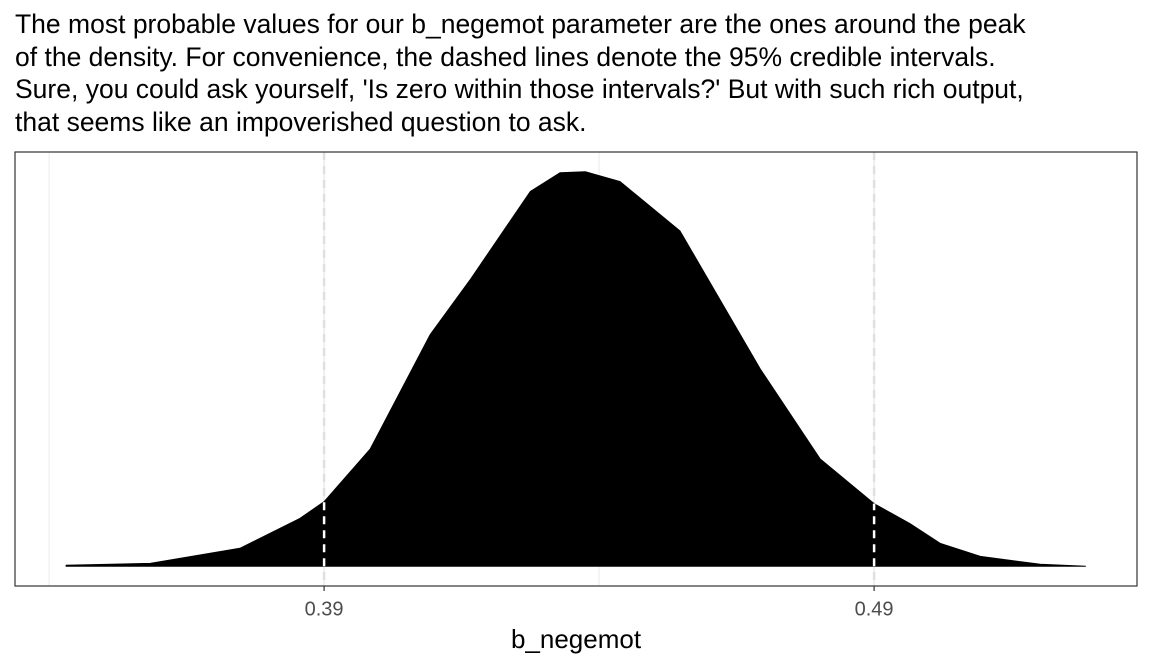 This screenshot has width=1152, height=672. Describe the element at coordinates (874, 609) in the screenshot. I see `x-tick-label: 0.49` at that location.